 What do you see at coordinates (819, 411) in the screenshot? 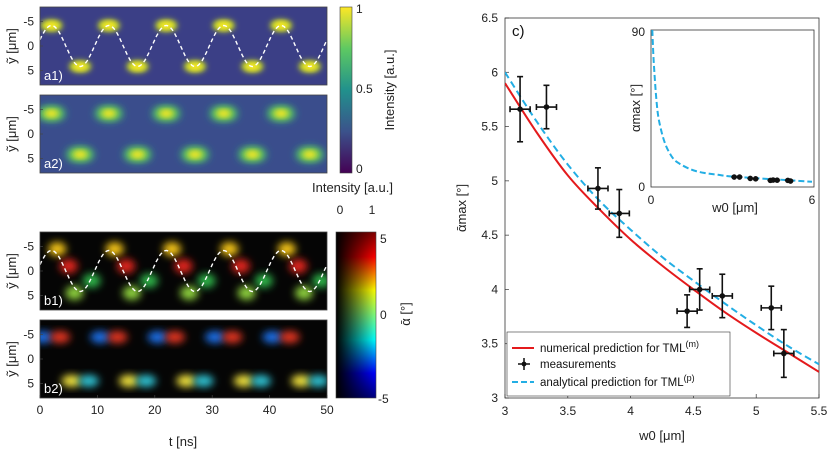
I see `c-xtick: 5.5` at bounding box center [819, 411].